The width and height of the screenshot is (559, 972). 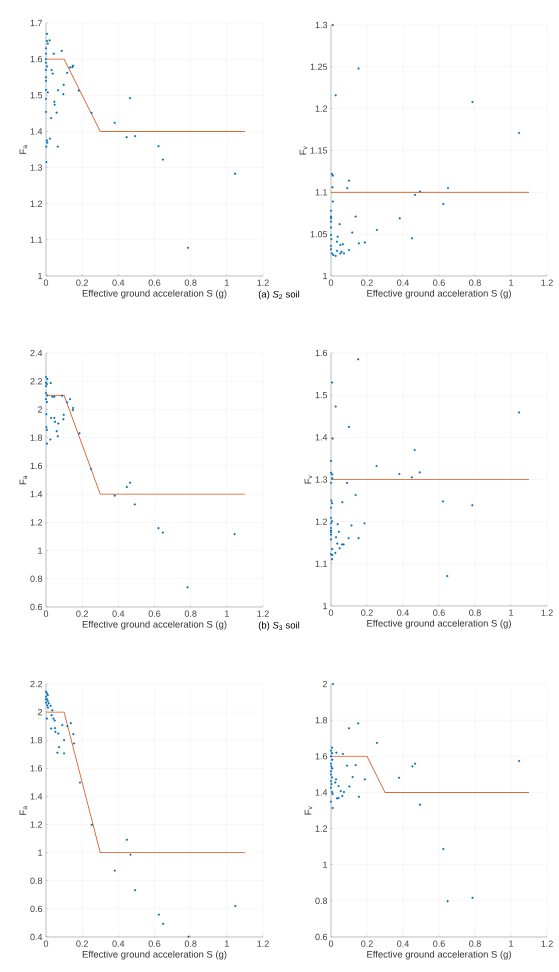 What do you see at coordinates (36, 23) in the screenshot?
I see `y-tick-label: 1.7` at bounding box center [36, 23].